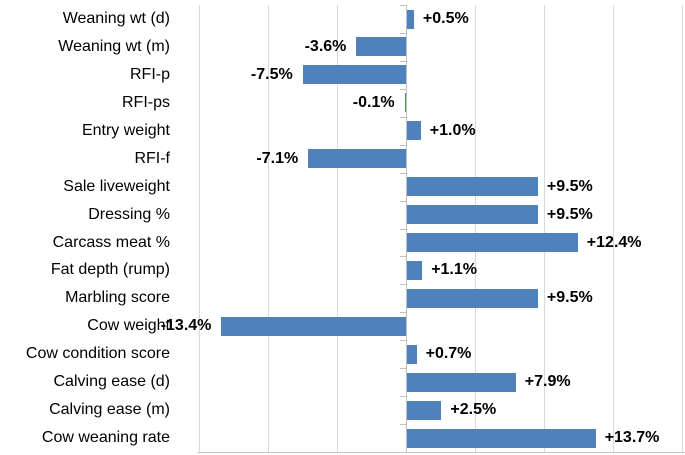 The width and height of the screenshot is (685, 455). What do you see at coordinates (277, 158) in the screenshot?
I see `data-label: -7.1%` at bounding box center [277, 158].